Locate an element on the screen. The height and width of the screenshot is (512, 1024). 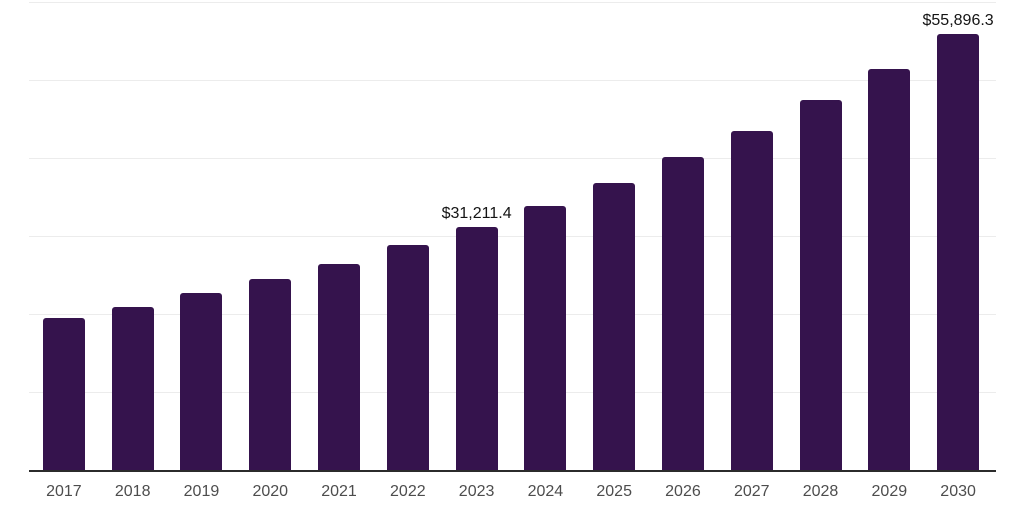
bar-2028 is located at coordinates (820, 285).